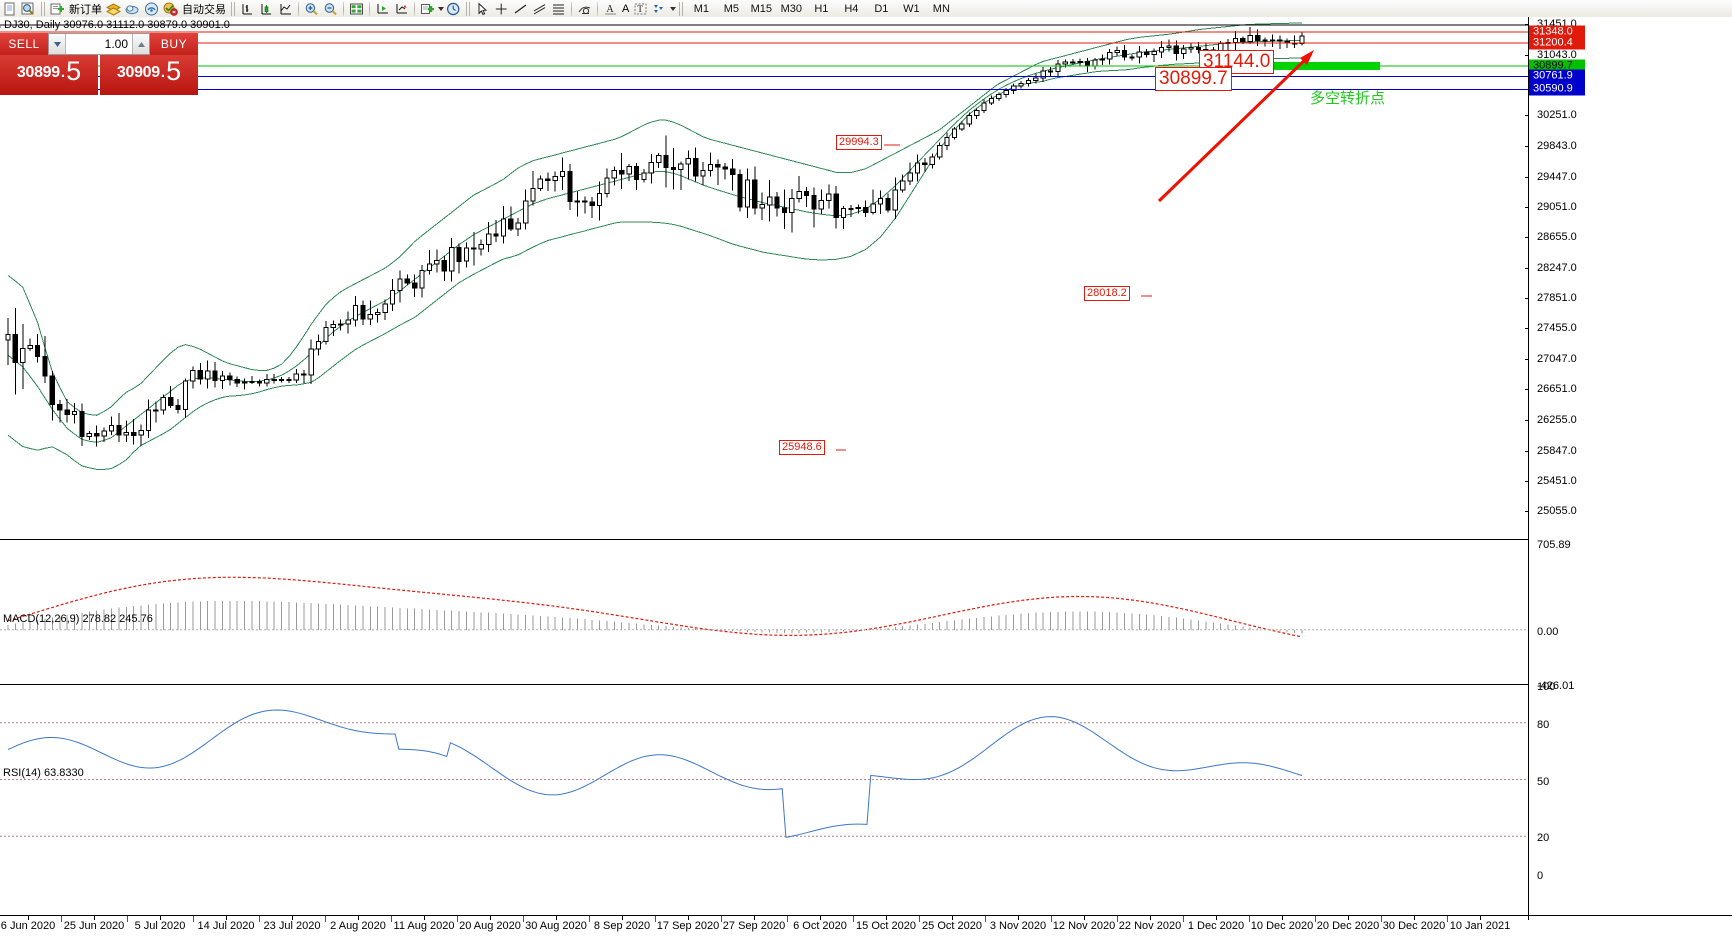 The height and width of the screenshot is (941, 1732). What do you see at coordinates (520, 9) in the screenshot?
I see `trendline-icon` at bounding box center [520, 9].